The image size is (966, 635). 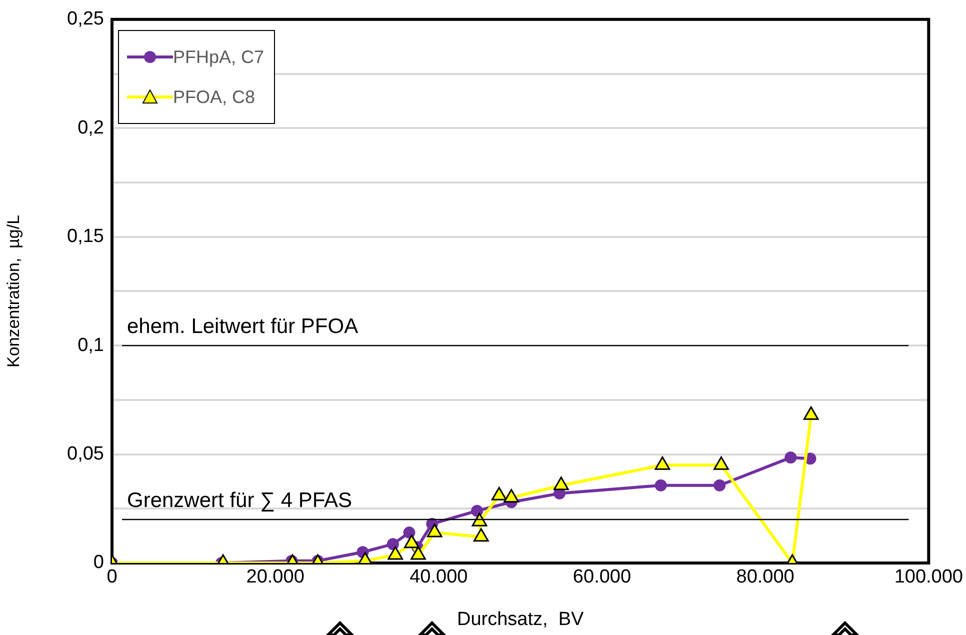 I want to click on x-tick-label: 0, so click(x=112, y=577).